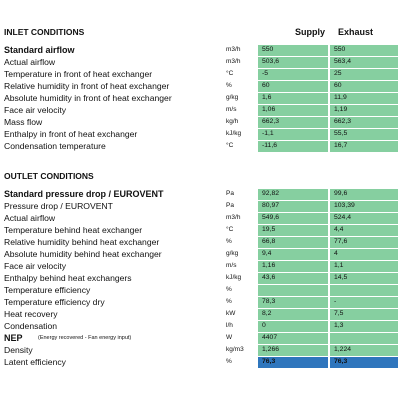 The height and width of the screenshot is (400, 400). Describe the element at coordinates (293, 338) in the screenshot. I see `supply-cell: 4407` at that location.